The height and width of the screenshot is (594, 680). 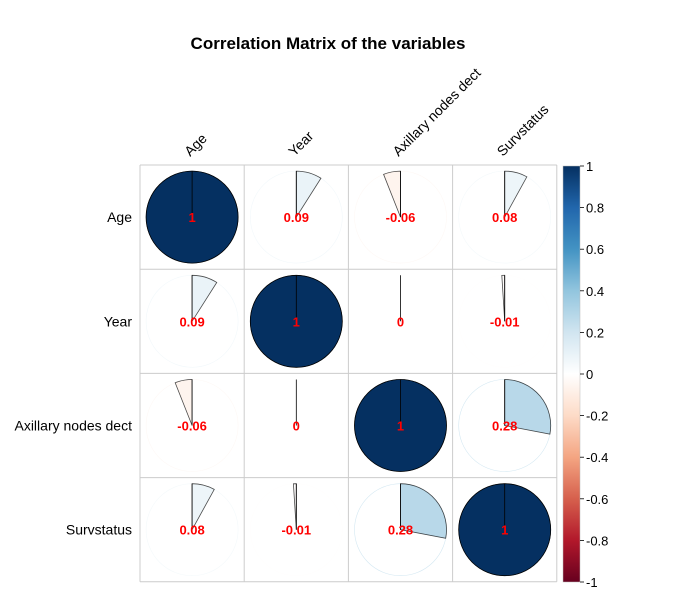 I want to click on colorbar: 1 0.8 0.6 0.4 0.2 0 -0.2 -0.4 -0.6 -0.8 -1, so click(x=585, y=374).